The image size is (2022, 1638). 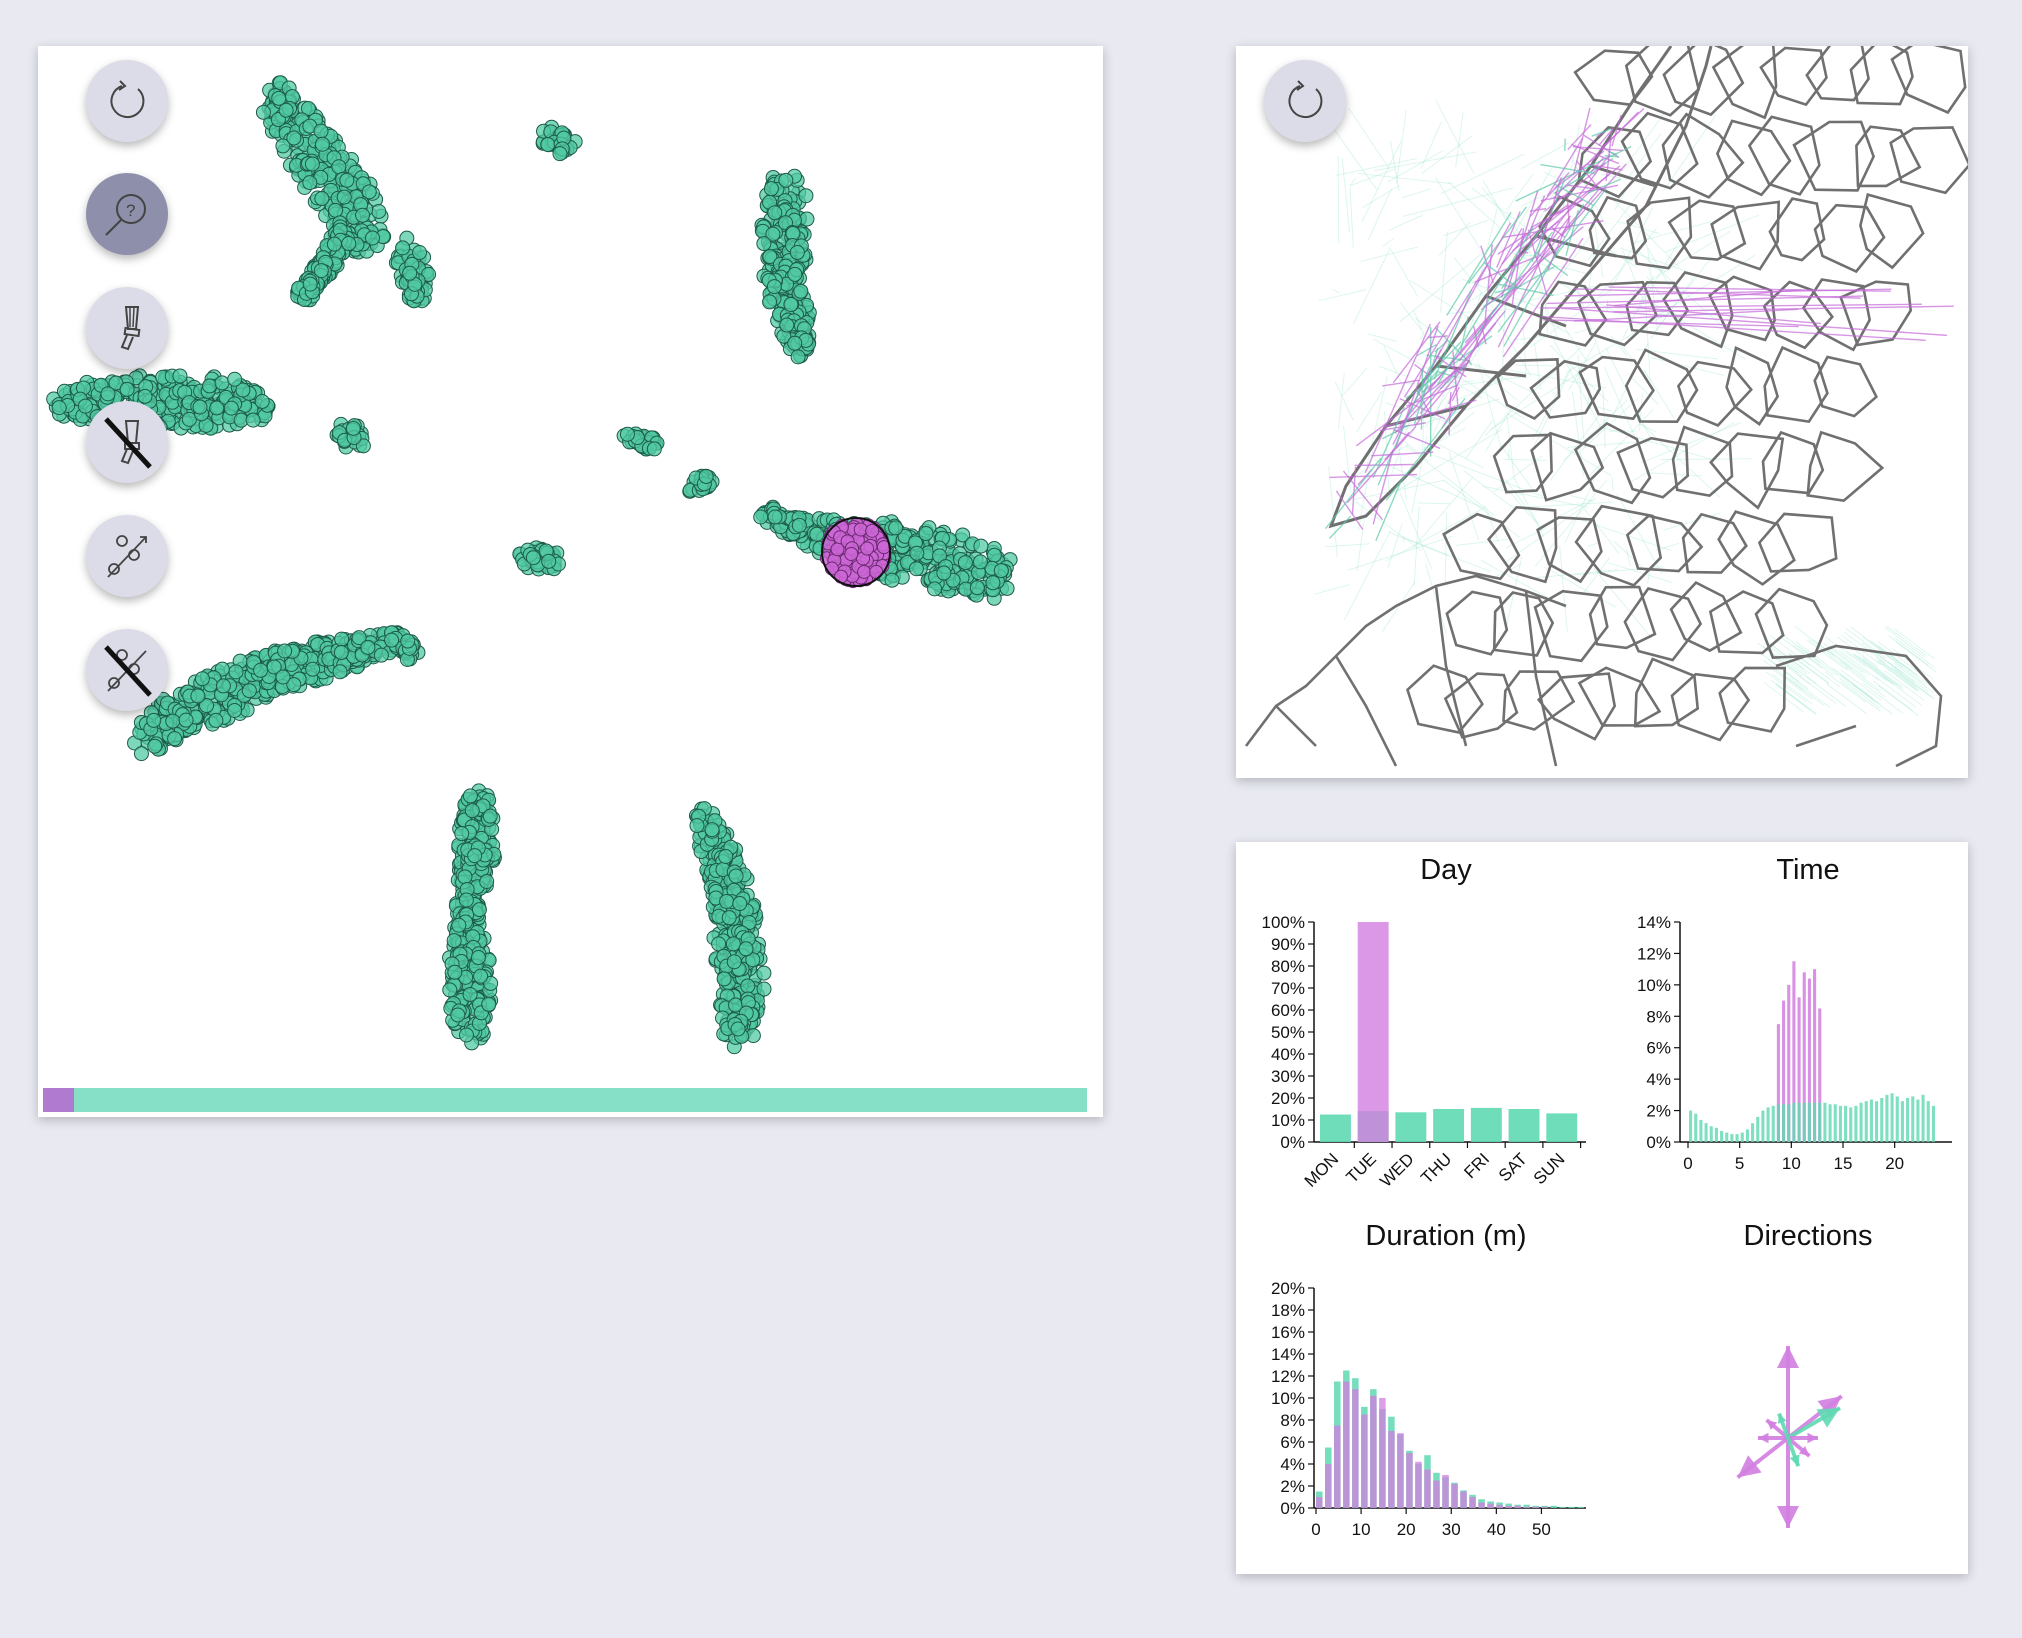 I want to click on day-y-tick-label: 0%, so click(x=1292, y=1142).